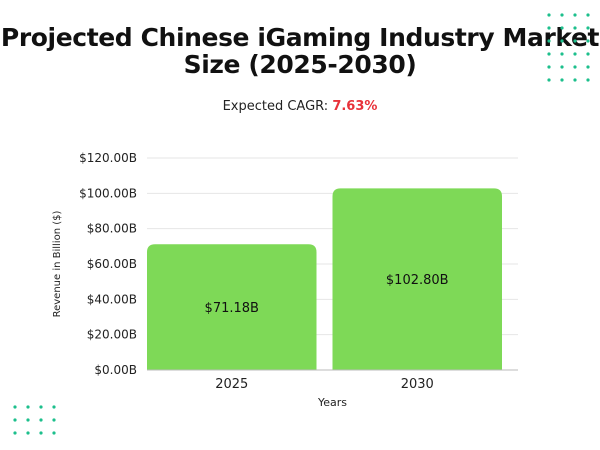 This screenshot has height=450, width=600. What do you see at coordinates (112, 229) in the screenshot?
I see `y-tick-label: $80.00B` at bounding box center [112, 229].